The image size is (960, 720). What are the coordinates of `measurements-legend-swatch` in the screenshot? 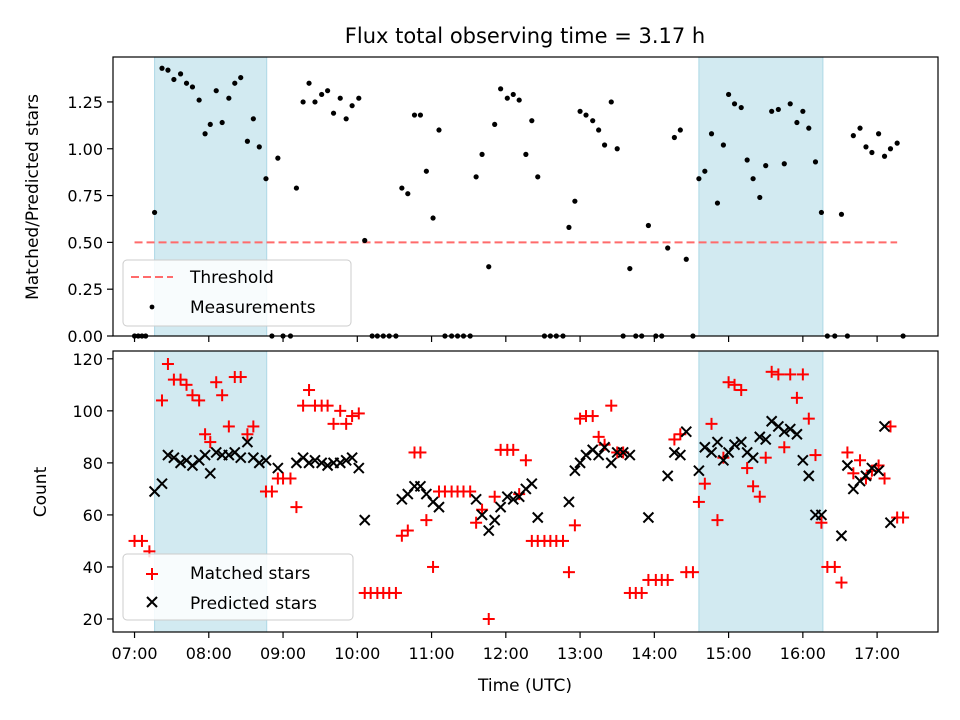 It's located at (152, 307).